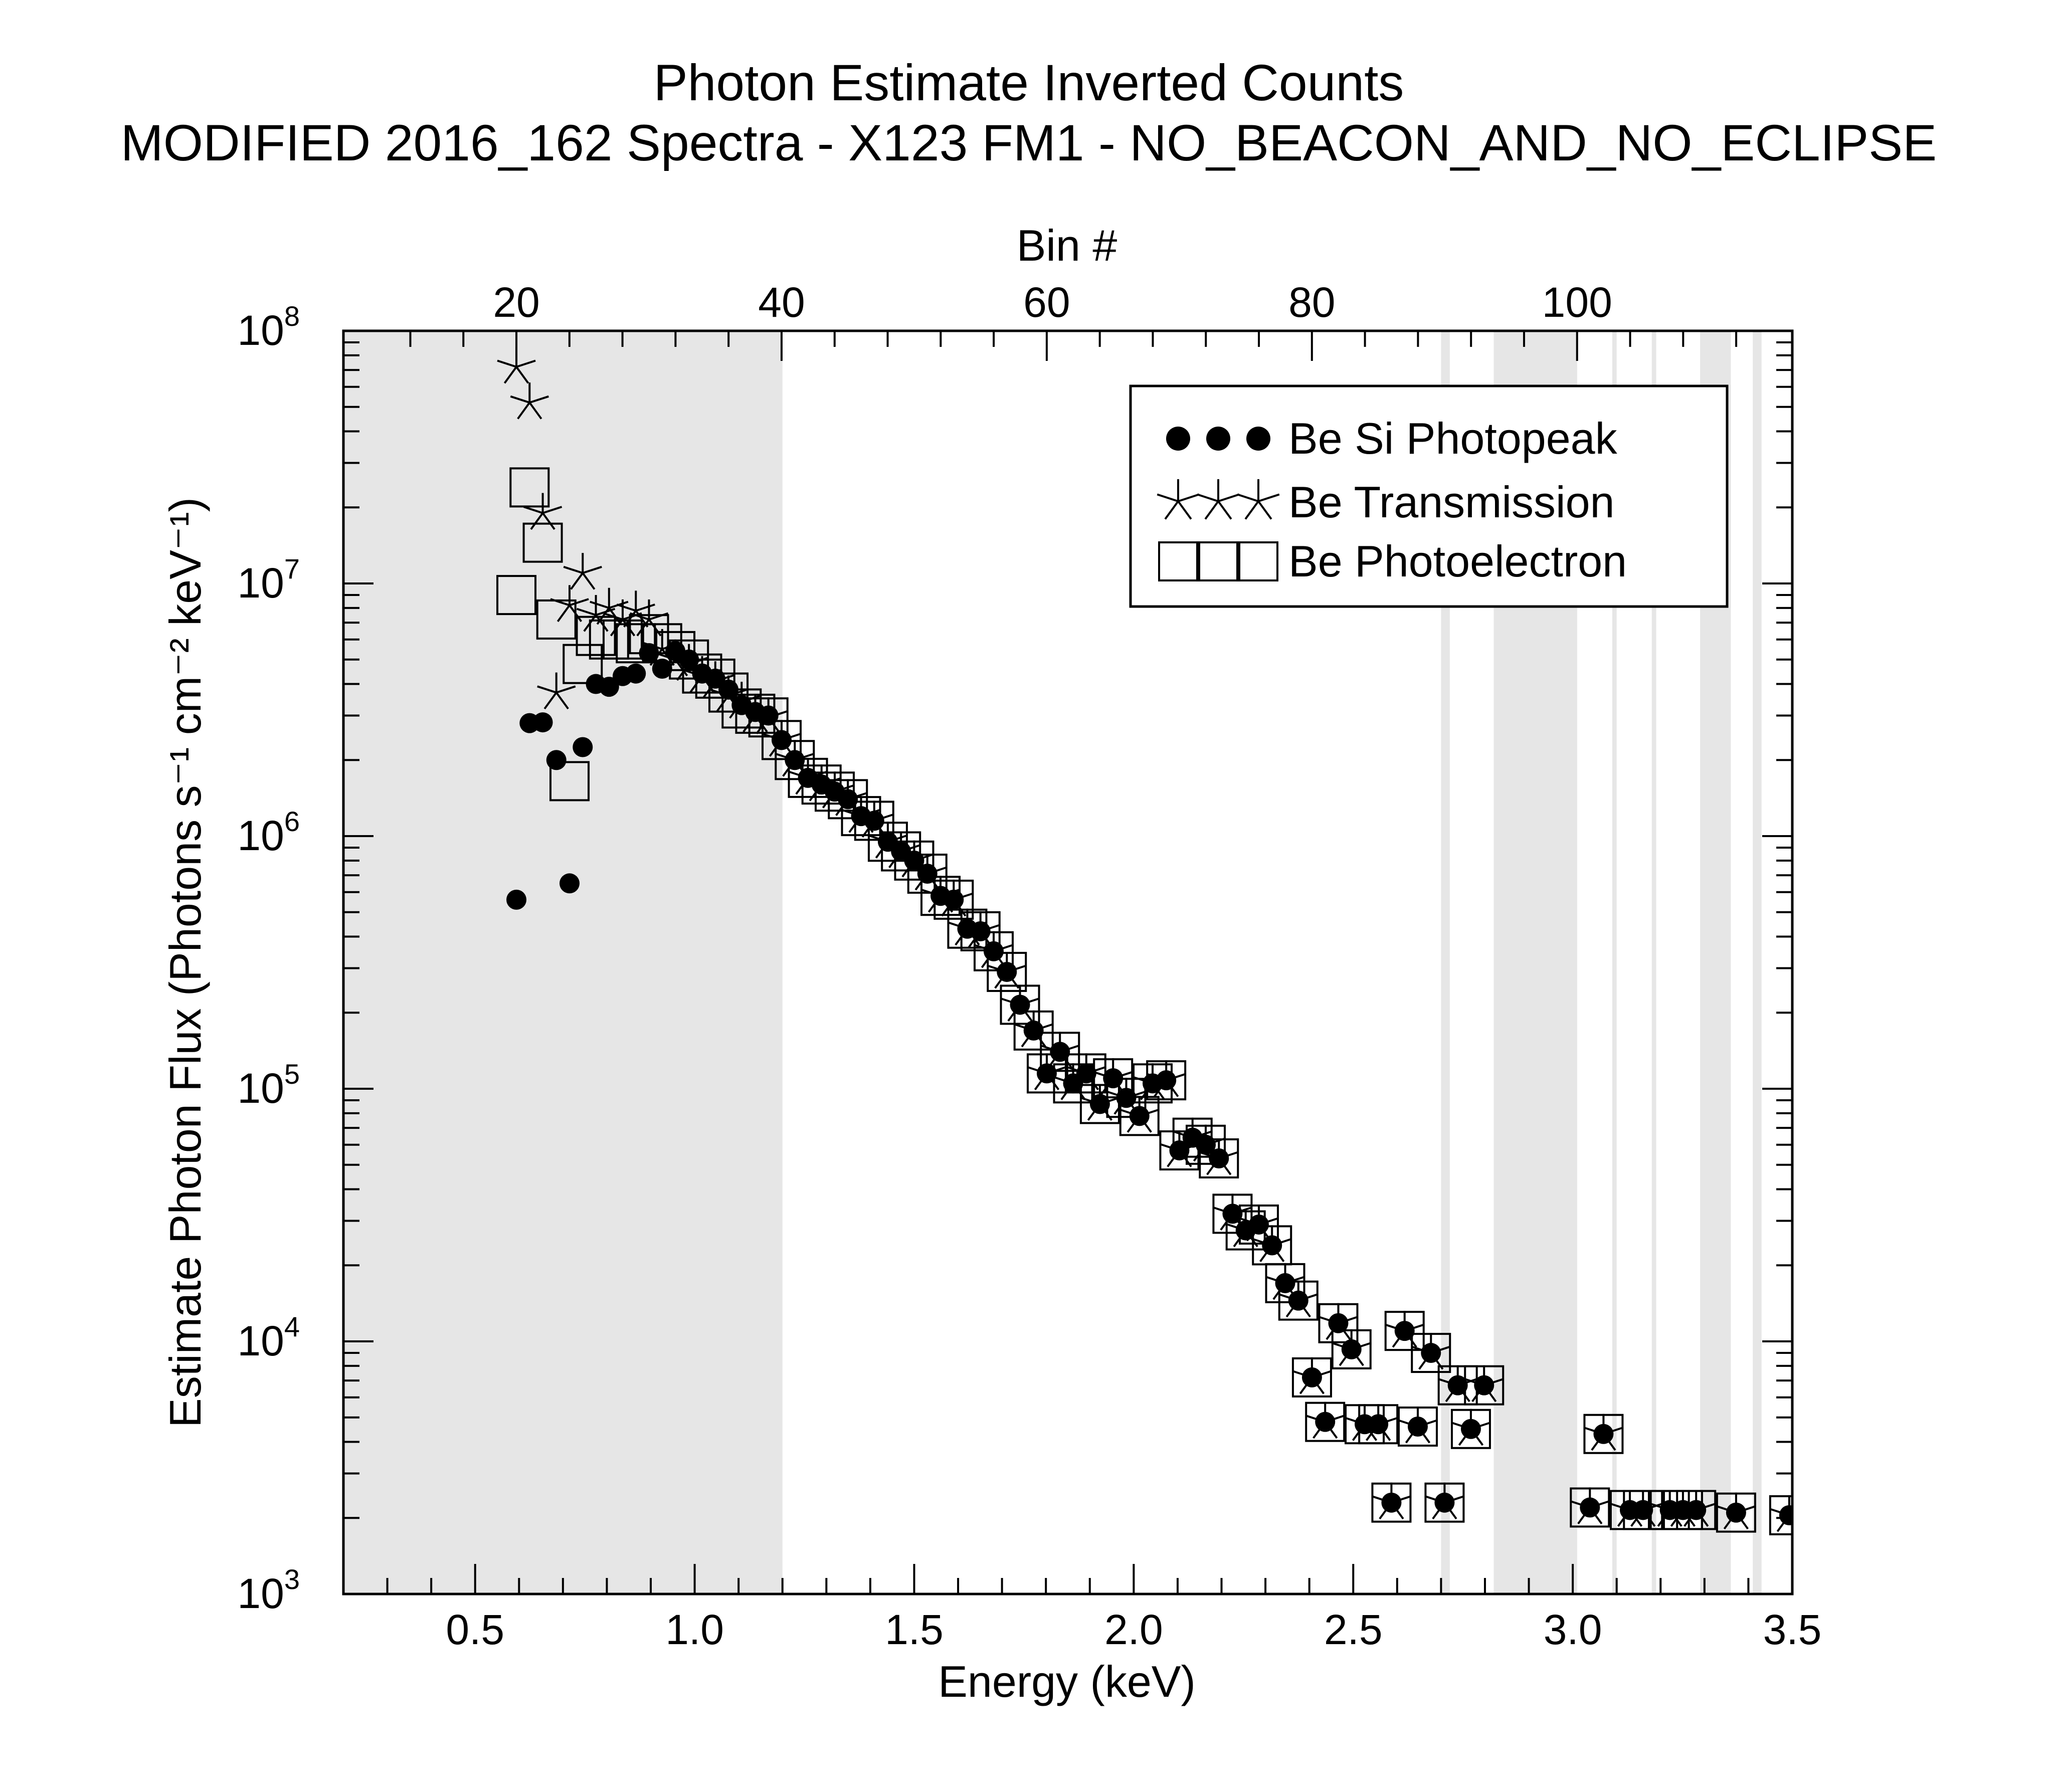 This screenshot has width=2058, height=1792. Describe the element at coordinates (1311, 302) in the screenshot. I see `bin-tick-label: 80` at that location.